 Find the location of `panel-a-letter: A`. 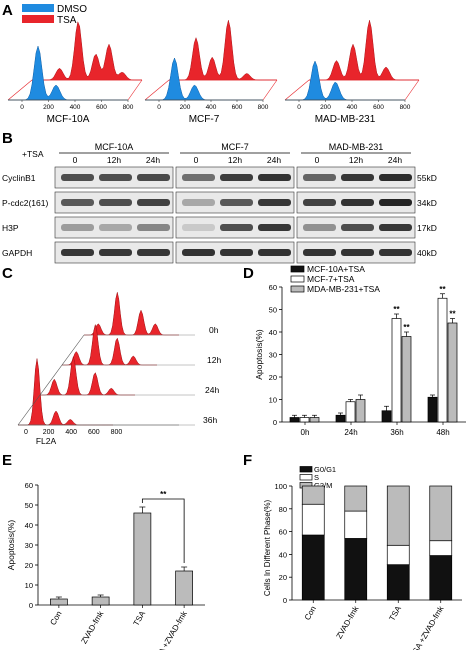

panel-a-letter: A is located at coordinates (7, 10).